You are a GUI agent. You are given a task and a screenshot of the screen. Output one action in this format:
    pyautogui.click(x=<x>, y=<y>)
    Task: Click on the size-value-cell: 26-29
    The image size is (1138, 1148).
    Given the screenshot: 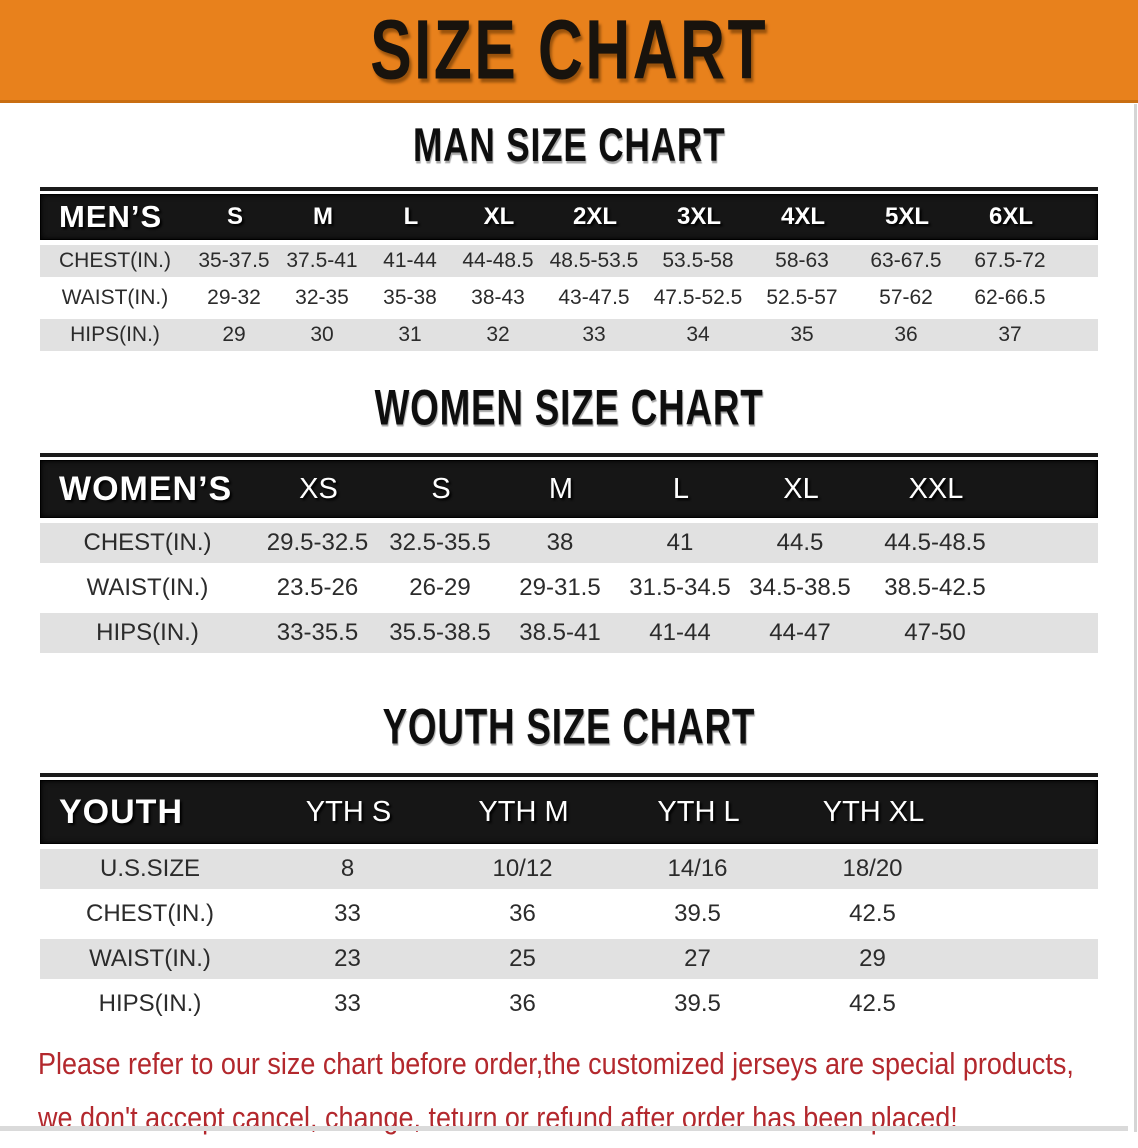 What is the action you would take?
    pyautogui.click(x=440, y=587)
    